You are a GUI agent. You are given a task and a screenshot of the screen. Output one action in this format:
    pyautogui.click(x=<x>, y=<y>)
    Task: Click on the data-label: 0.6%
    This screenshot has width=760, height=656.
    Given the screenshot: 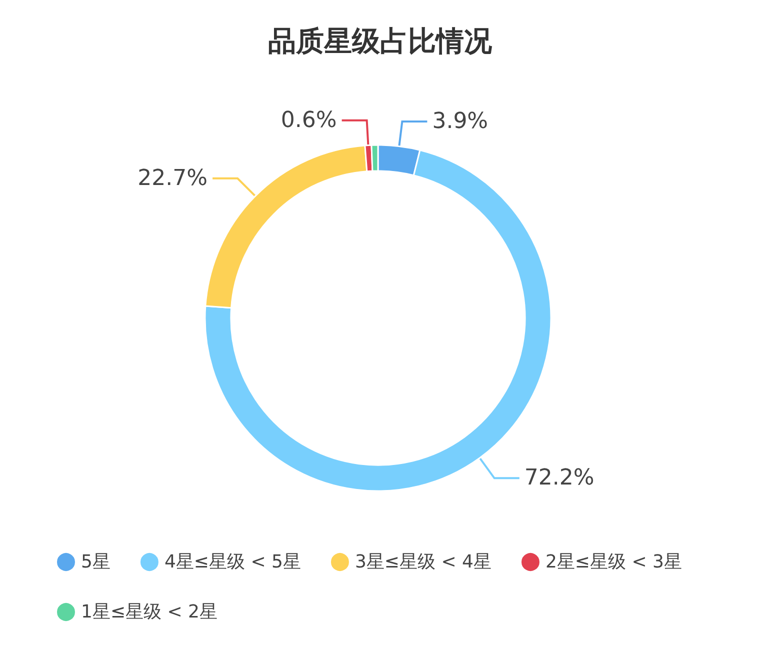 What is the action you would take?
    pyautogui.click(x=308, y=120)
    